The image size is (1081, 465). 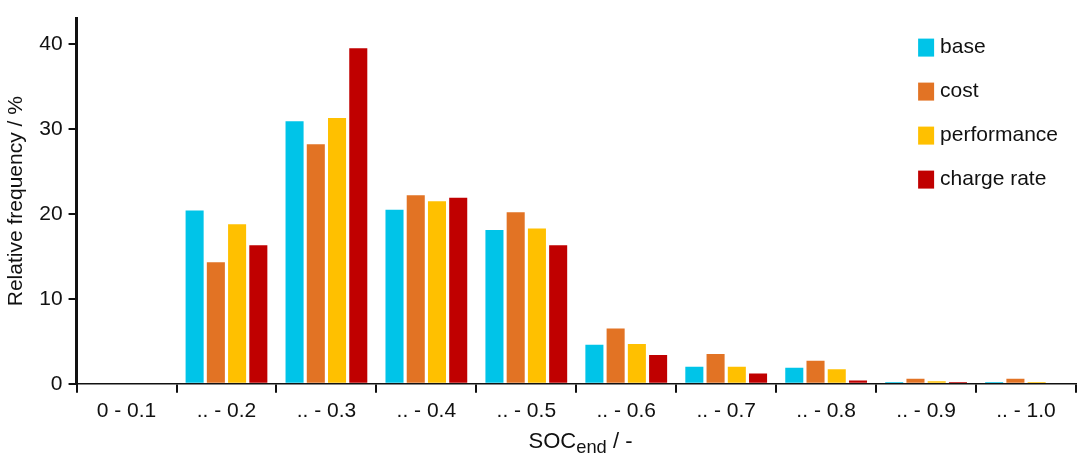 What do you see at coordinates (426, 410) in the screenshot?
I see `x-tick-label: .. - 0.4` at bounding box center [426, 410].